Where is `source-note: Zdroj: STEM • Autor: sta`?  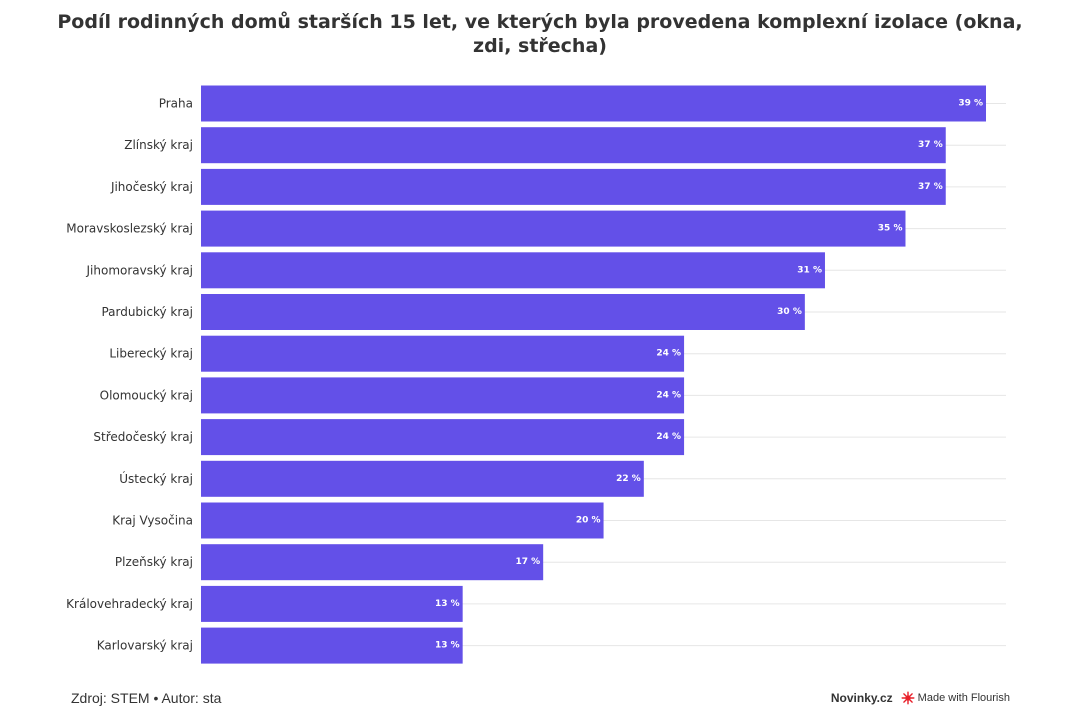
source-note: Zdroj: STEM • Autor: sta is located at coordinates (146, 698).